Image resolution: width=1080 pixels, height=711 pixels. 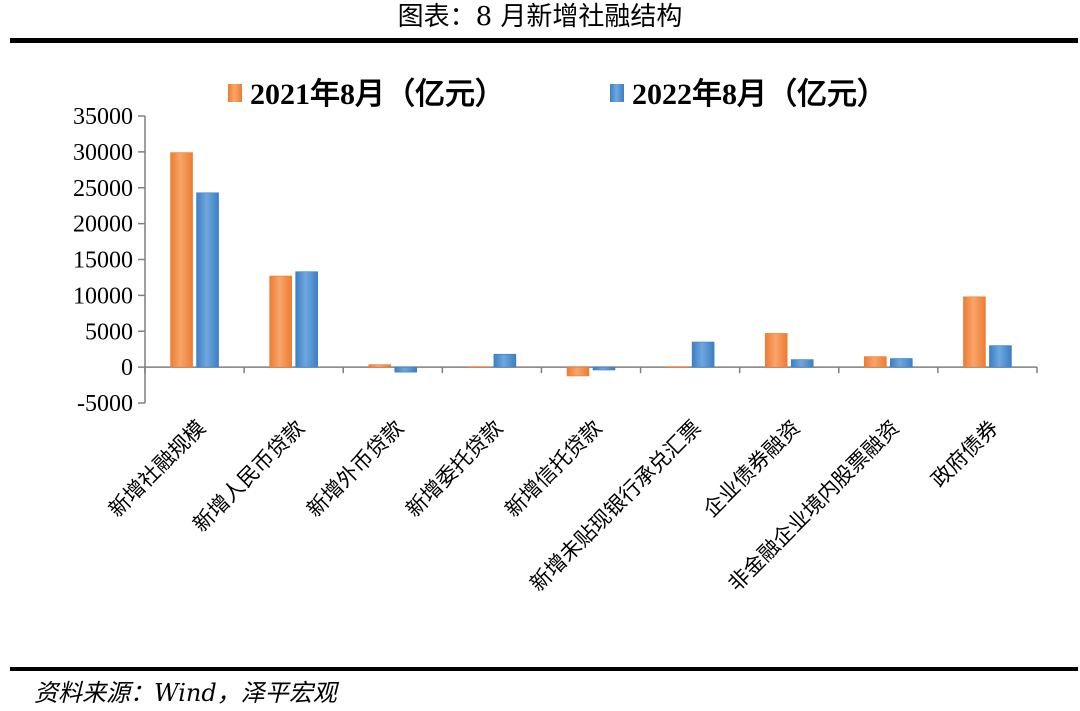 What do you see at coordinates (355, 469) in the screenshot?
I see `x-category-label: 新增外币贷款` at bounding box center [355, 469].